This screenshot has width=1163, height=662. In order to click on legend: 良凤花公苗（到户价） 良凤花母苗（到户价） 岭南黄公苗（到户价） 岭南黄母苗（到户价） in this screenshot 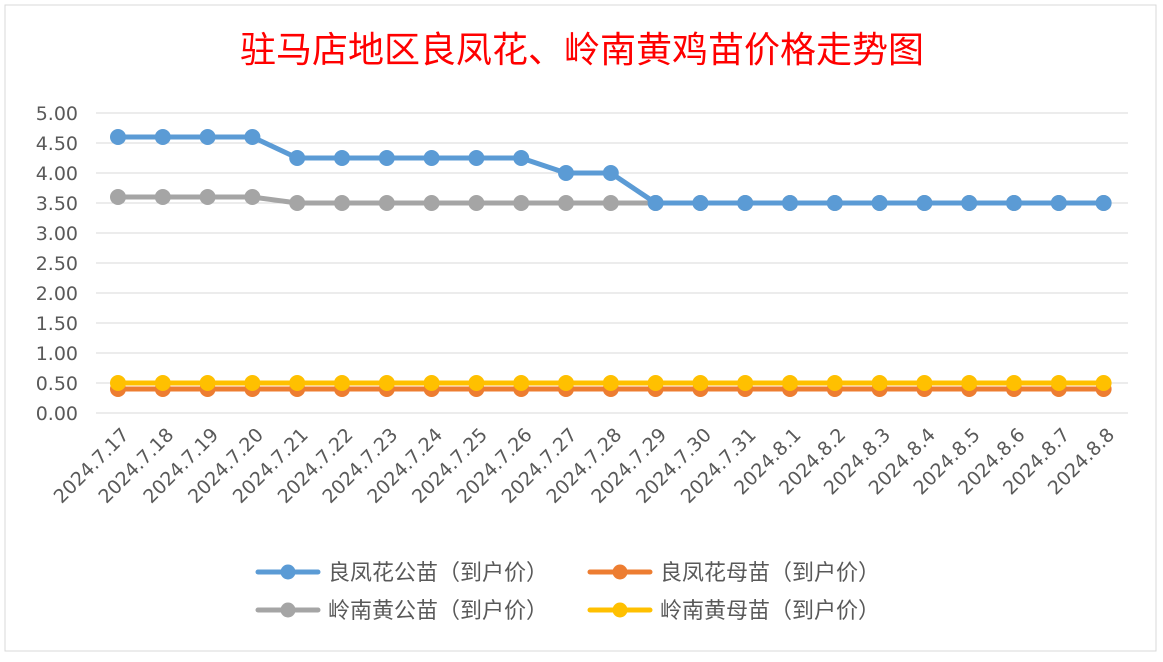, I will do `click(567, 592)`.